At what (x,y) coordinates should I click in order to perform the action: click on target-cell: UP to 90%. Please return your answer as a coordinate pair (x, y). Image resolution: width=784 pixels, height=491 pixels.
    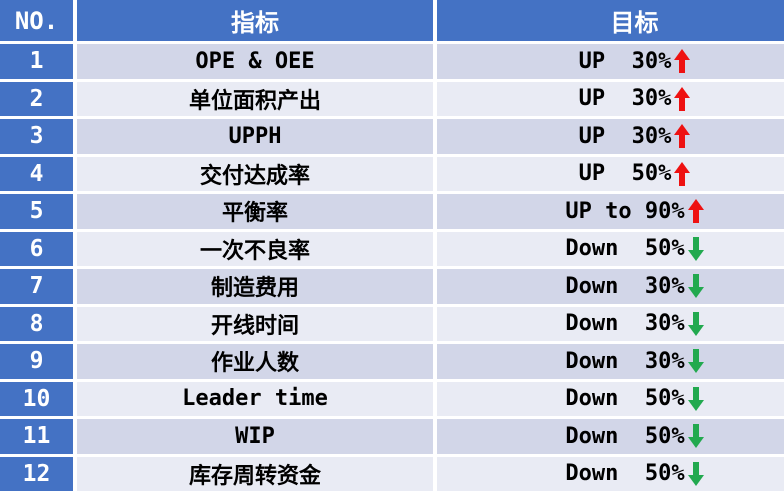
    Looking at the image, I should click on (610, 211).